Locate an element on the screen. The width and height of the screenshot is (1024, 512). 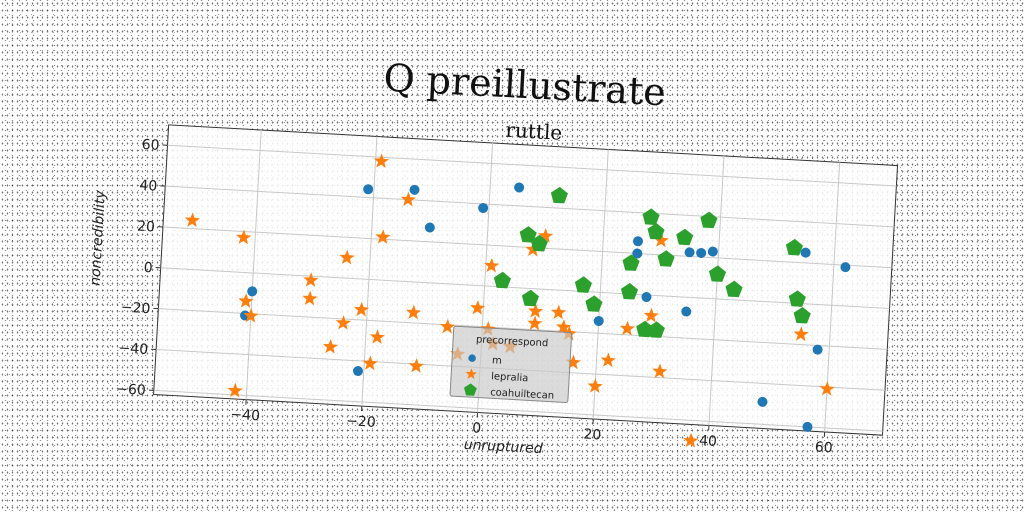
legend-entry-m: m is located at coordinates (497, 361).